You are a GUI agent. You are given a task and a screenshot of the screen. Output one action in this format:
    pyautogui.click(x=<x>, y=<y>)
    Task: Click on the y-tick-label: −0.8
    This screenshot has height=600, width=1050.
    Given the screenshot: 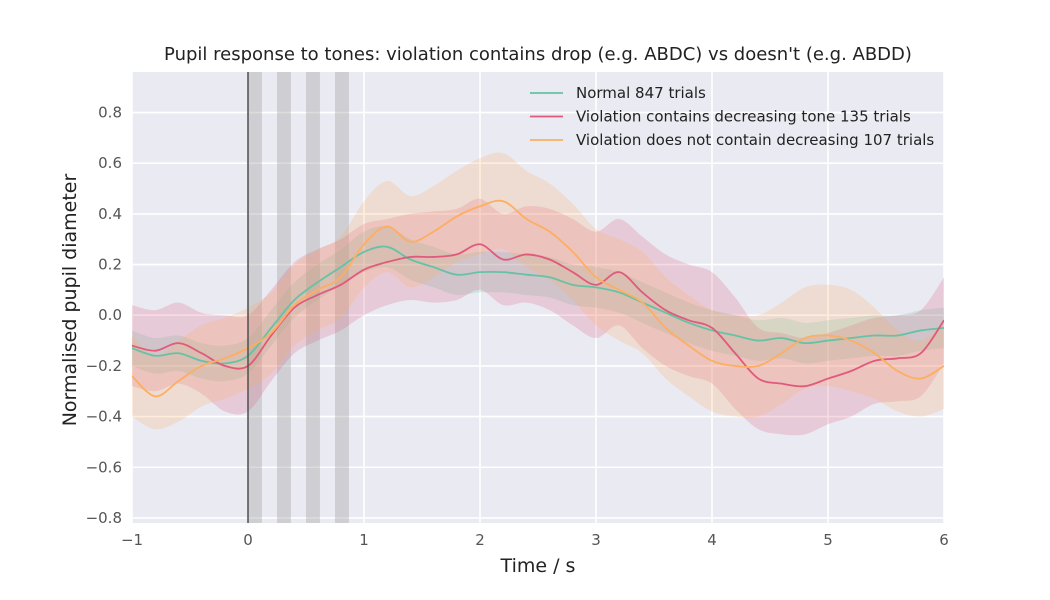 What is the action you would take?
    pyautogui.click(x=104, y=518)
    